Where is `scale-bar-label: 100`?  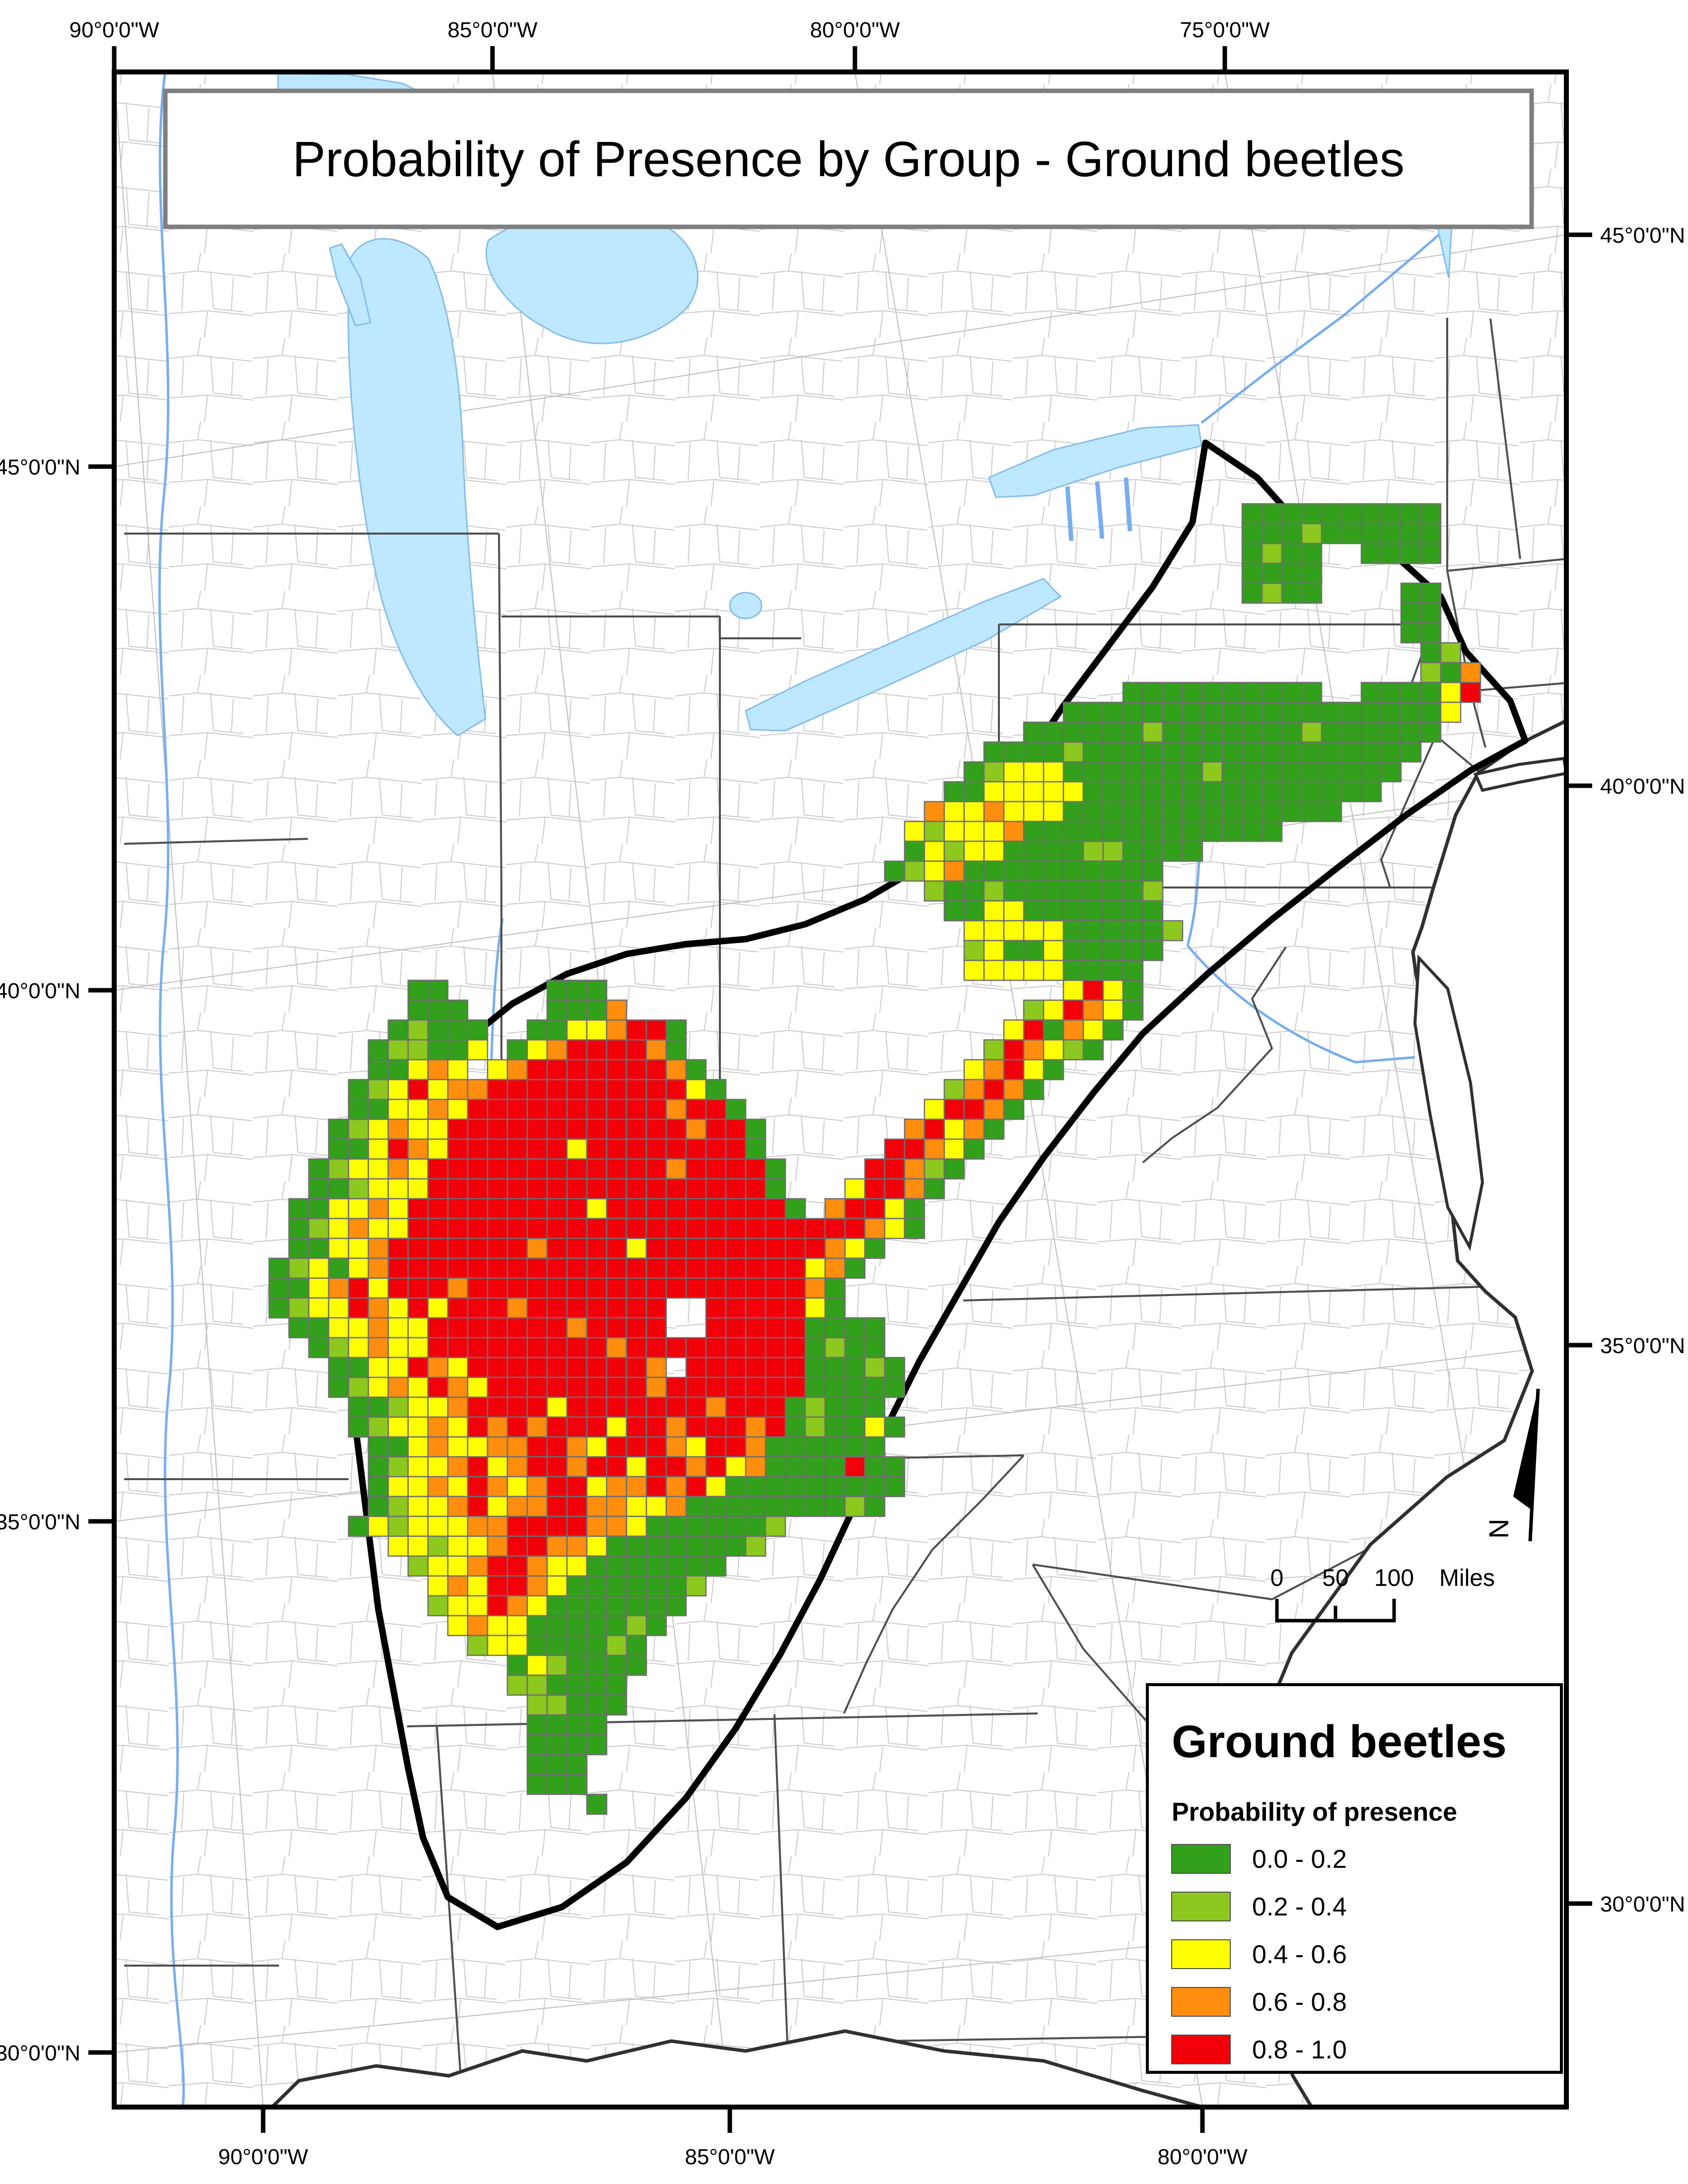 scale-bar-label: 100 is located at coordinates (1394, 1578).